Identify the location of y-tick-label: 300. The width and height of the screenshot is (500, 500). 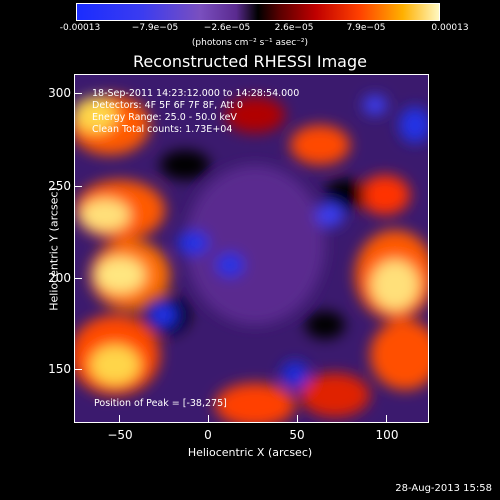
(59, 93).